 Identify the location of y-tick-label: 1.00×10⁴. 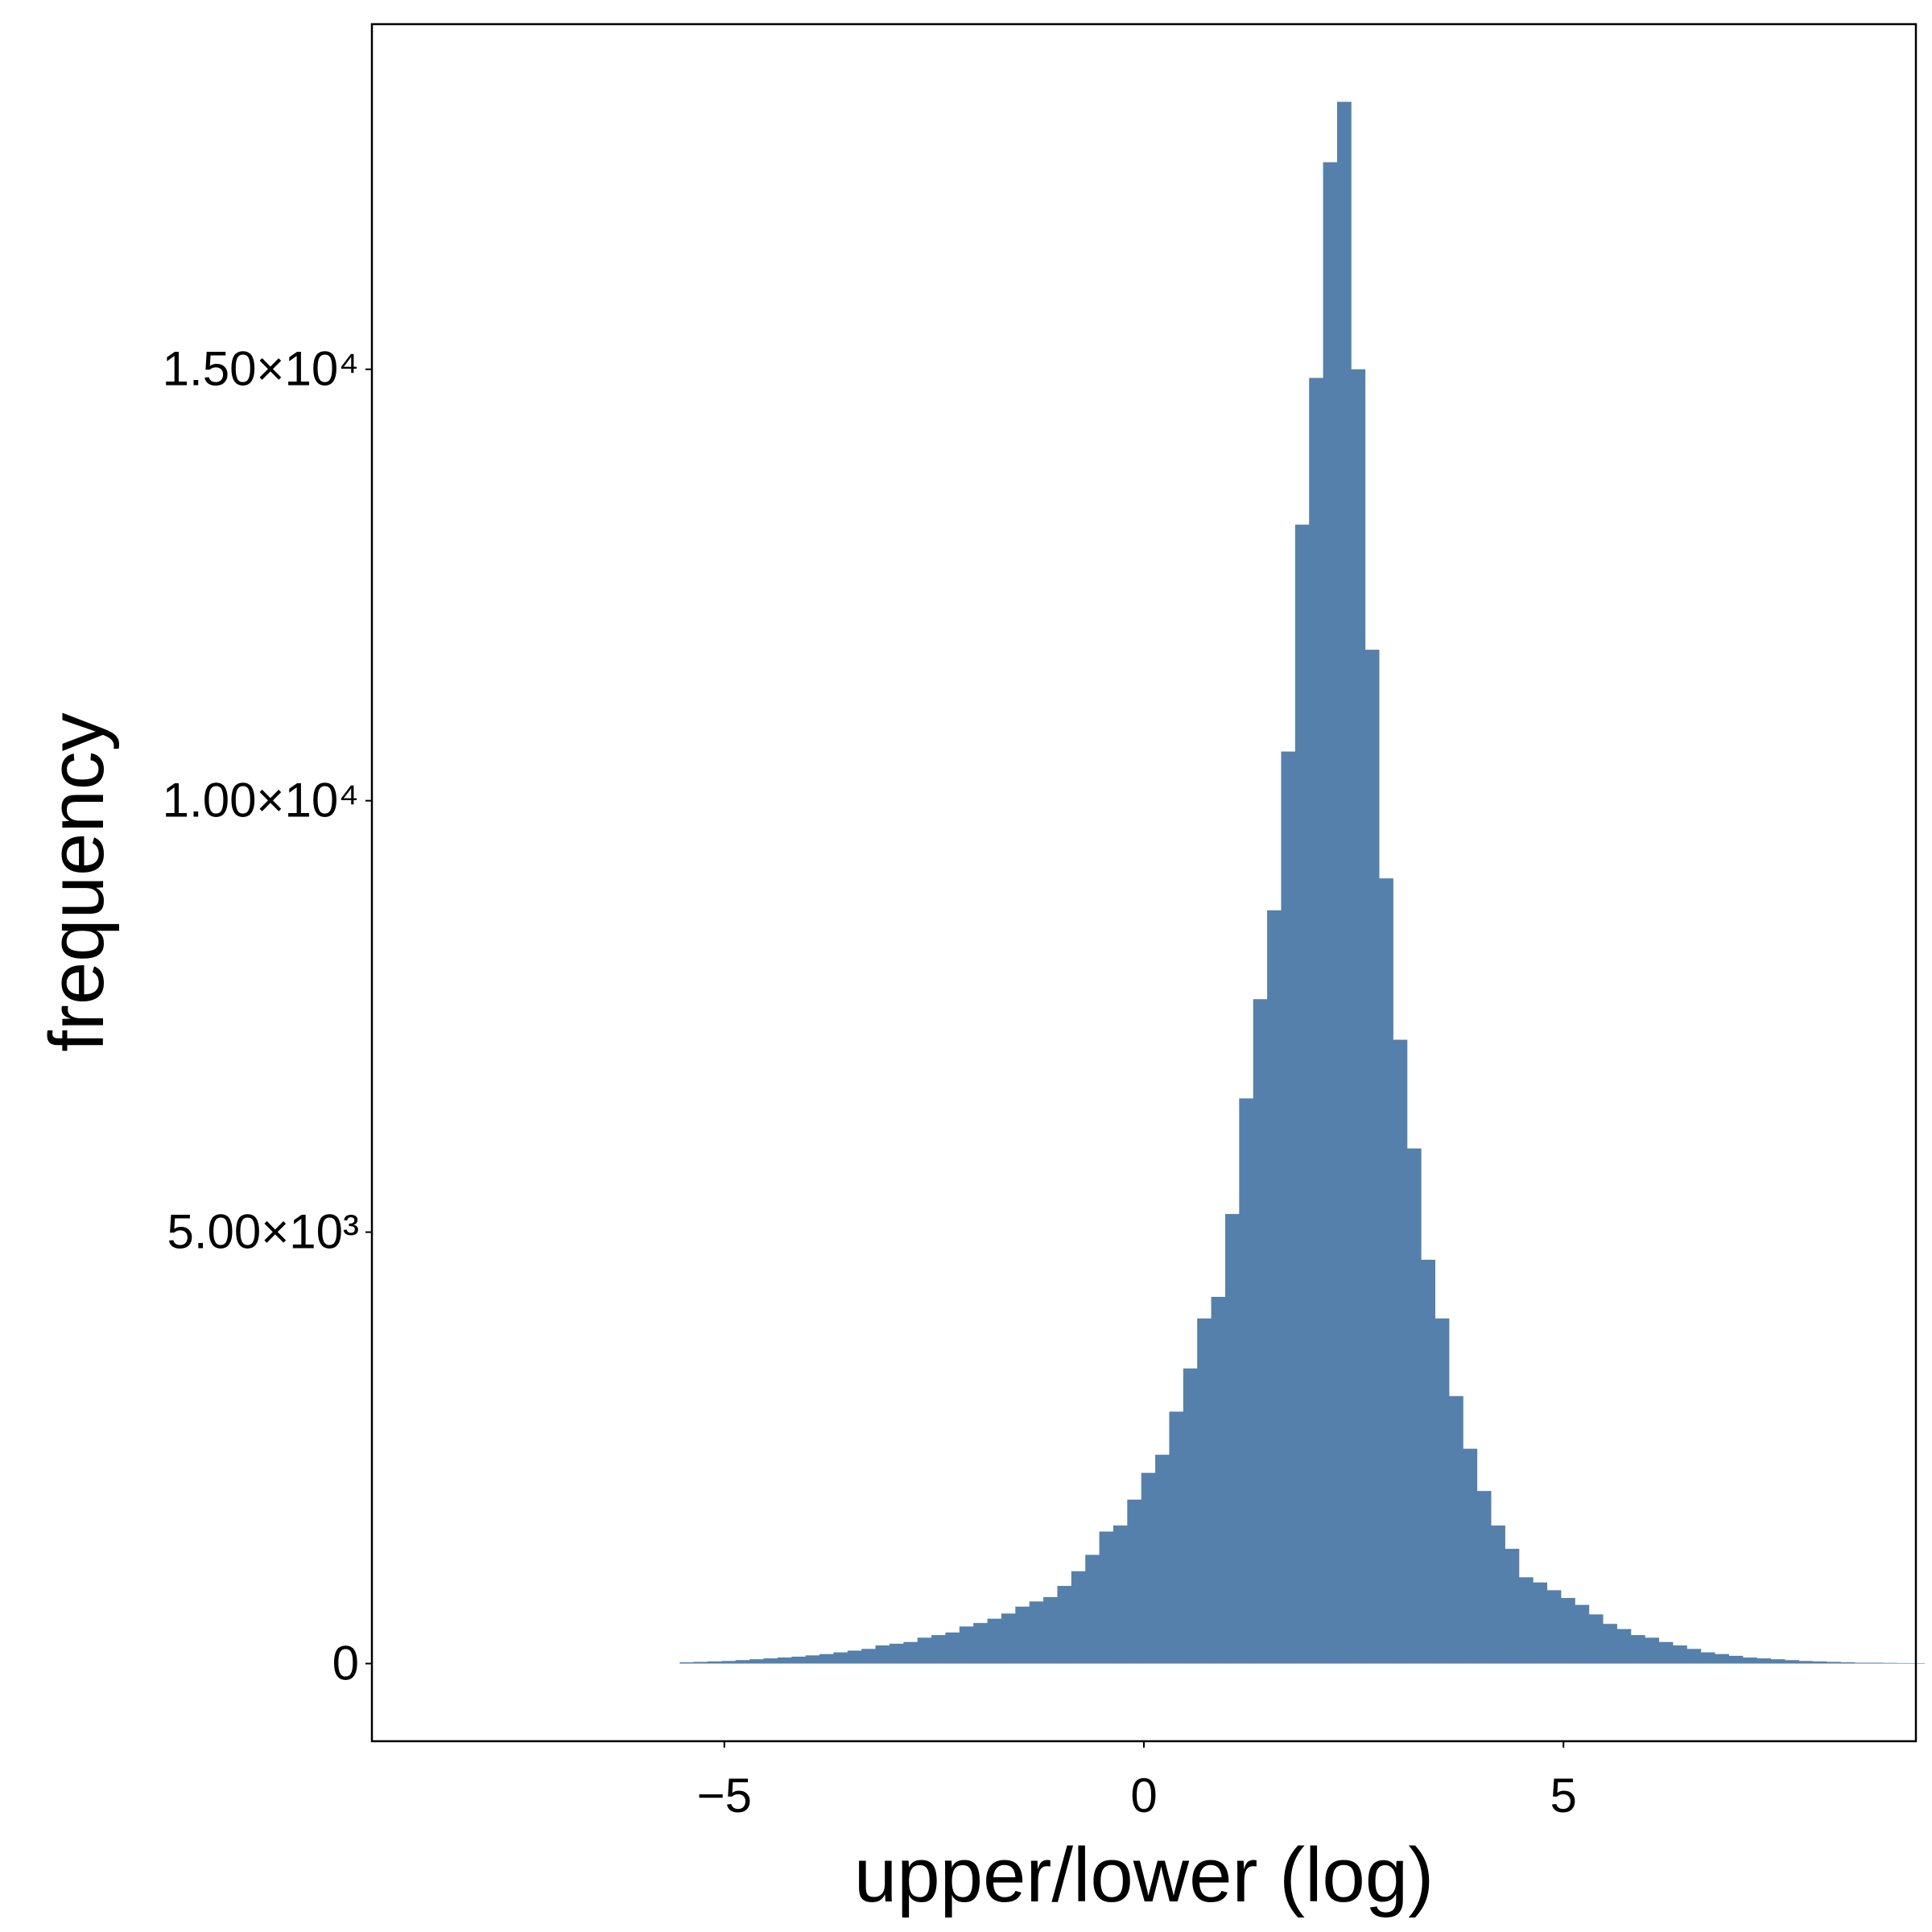
(261, 801).